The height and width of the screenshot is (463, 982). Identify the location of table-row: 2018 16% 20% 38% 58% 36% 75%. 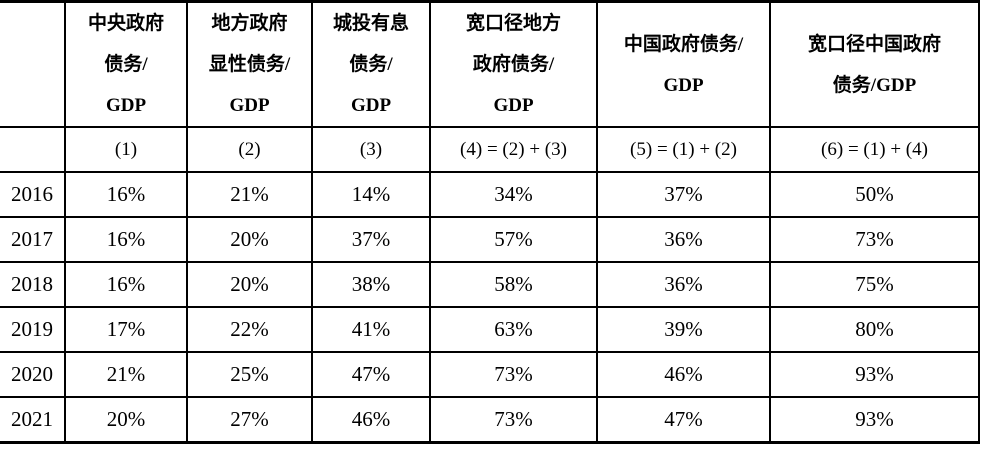
(490, 284).